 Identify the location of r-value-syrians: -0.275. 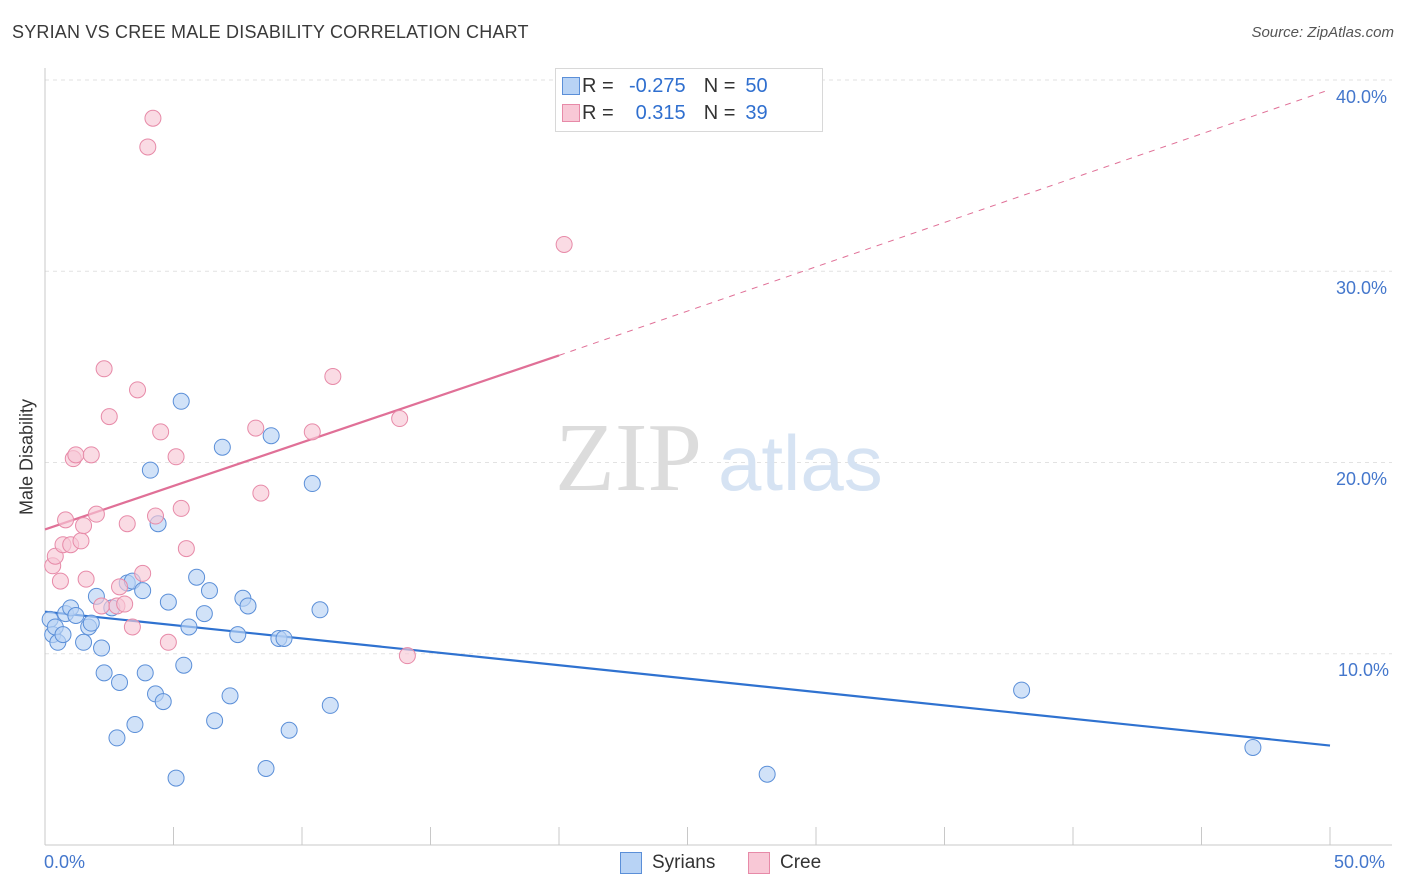
(657, 85).